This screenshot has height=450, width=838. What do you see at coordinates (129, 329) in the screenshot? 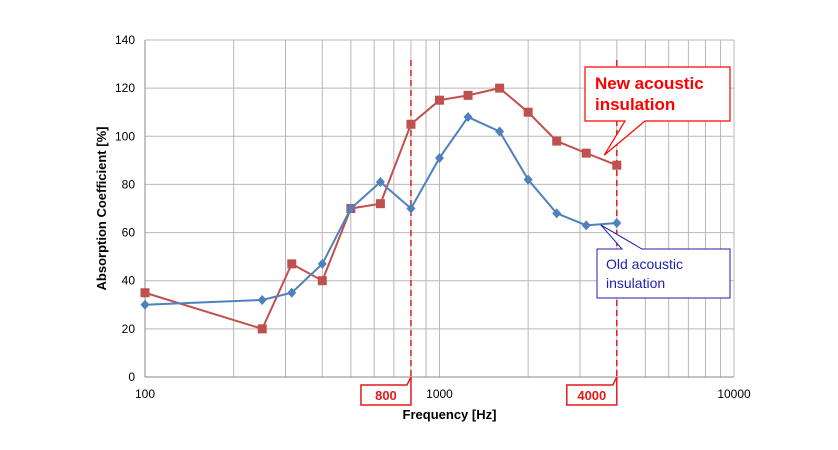
I see `y-tick-label: 20` at bounding box center [129, 329].